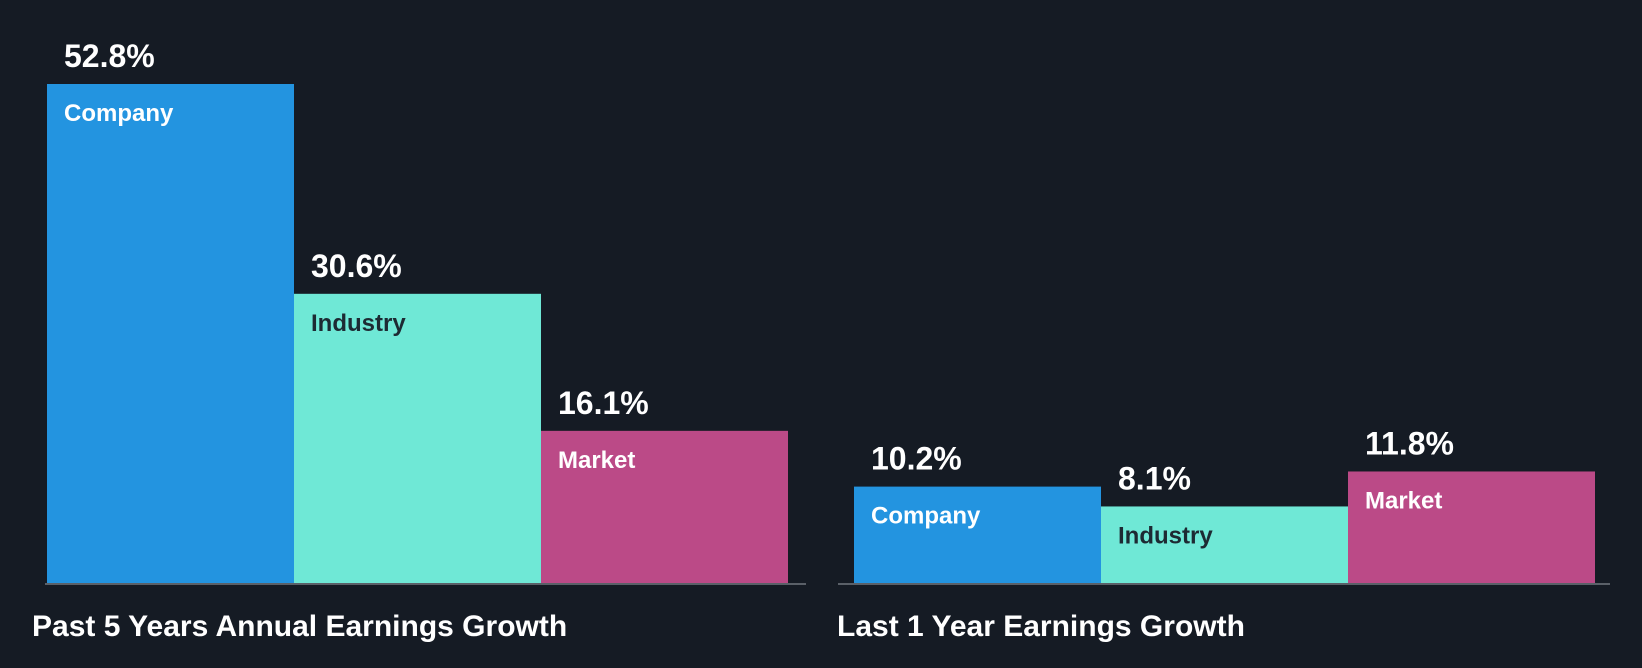  I want to click on value-label-market: 11.8%, so click(1409, 443).